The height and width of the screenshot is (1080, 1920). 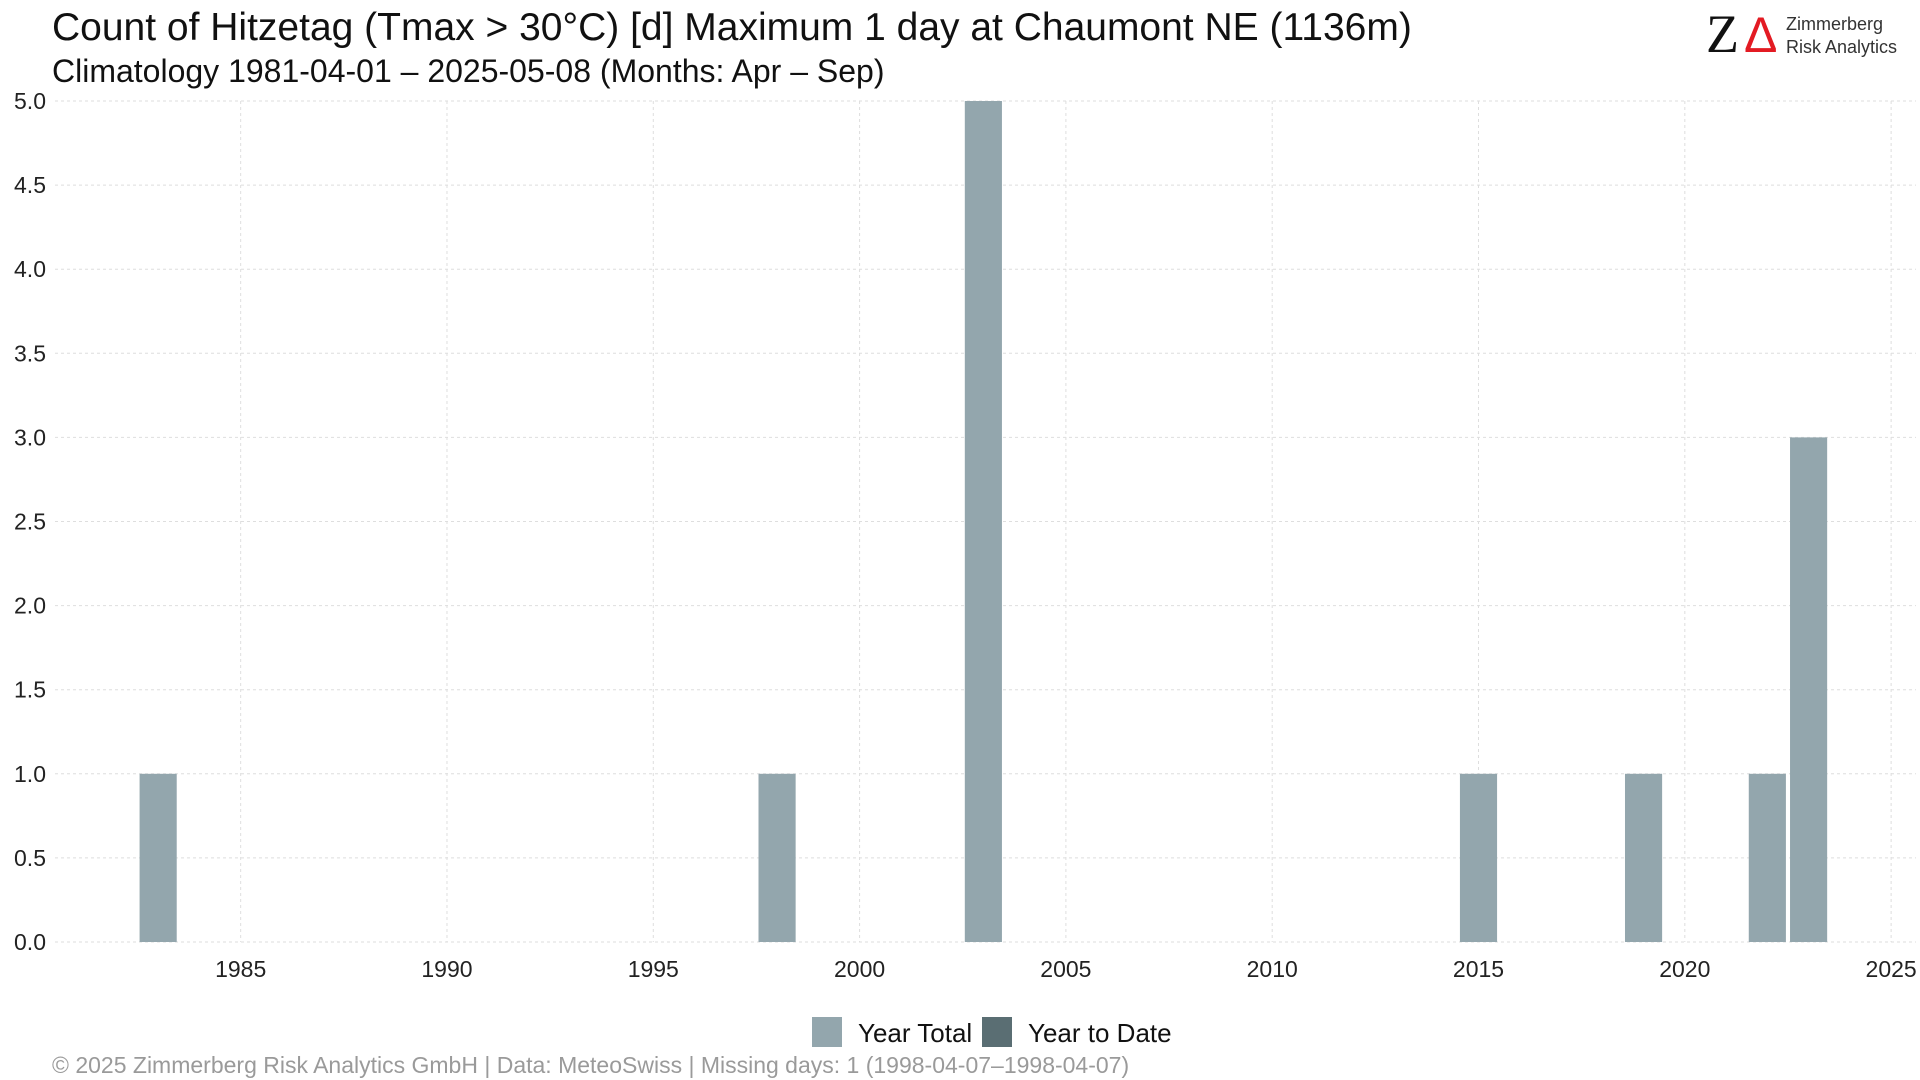 What do you see at coordinates (30, 185) in the screenshot?
I see `y-tick-label: 4.5` at bounding box center [30, 185].